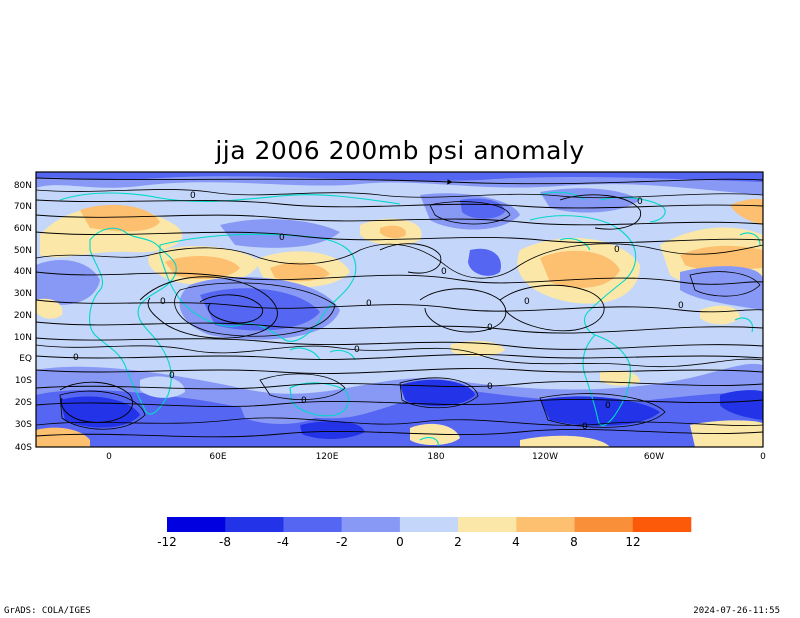 Image resolution: width=800 pixels, height=618 pixels. Describe the element at coordinates (23, 338) in the screenshot. I see `lat-label: 10N` at that location.